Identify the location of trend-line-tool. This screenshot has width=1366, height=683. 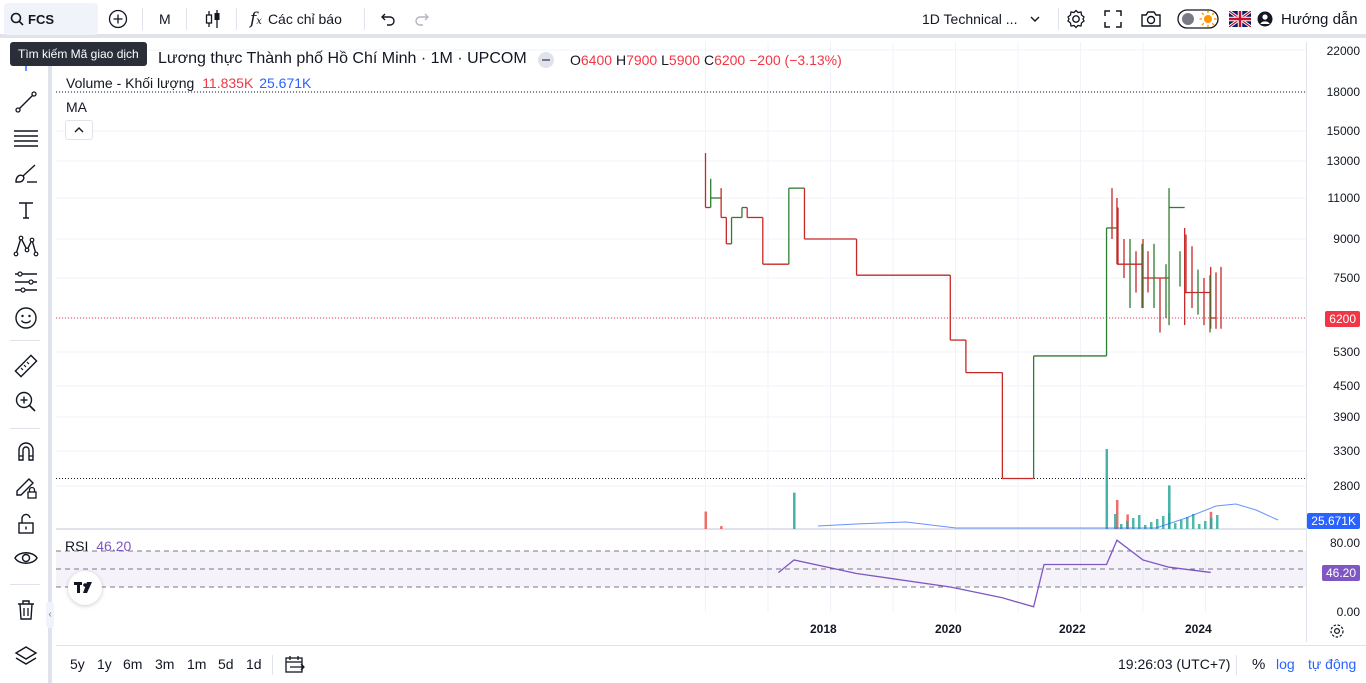
(26, 102).